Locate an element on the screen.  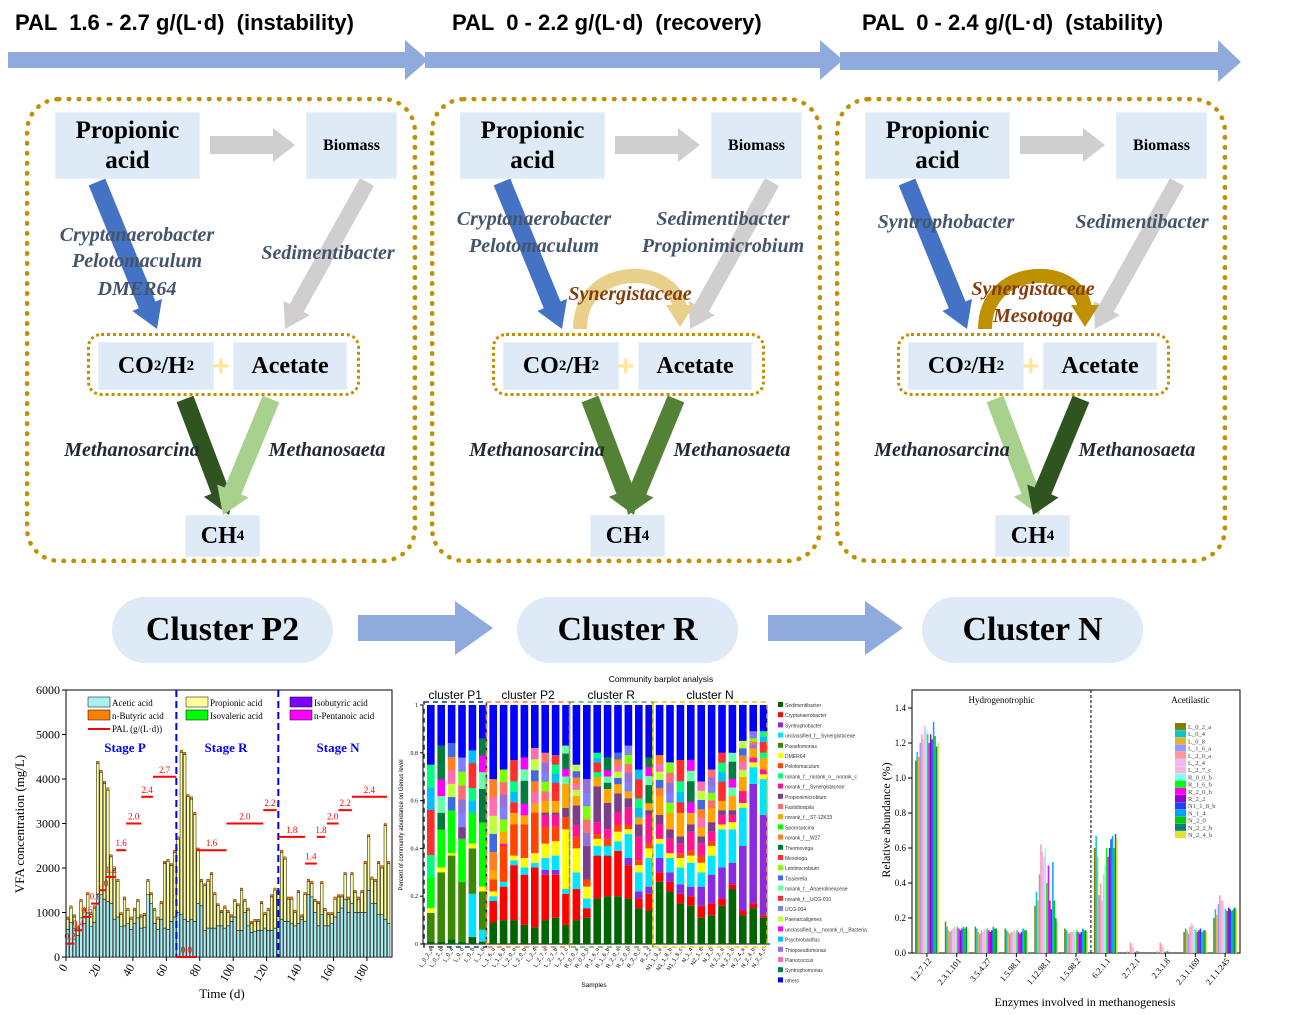
pathway-arrows is located at coordinates (1041, 321).